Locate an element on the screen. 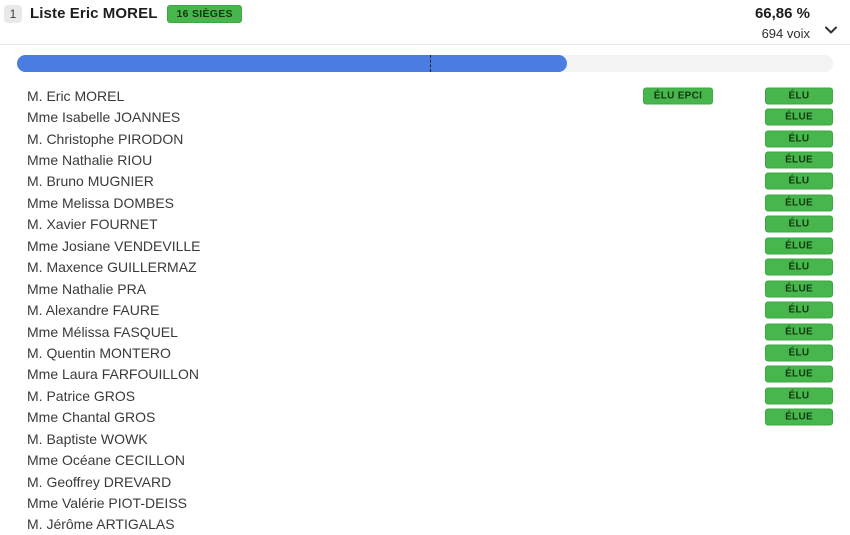 Image resolution: width=850 pixels, height=535 pixels. candidate-row: Mme Valérie PIOT-DEISS is located at coordinates (425, 502).